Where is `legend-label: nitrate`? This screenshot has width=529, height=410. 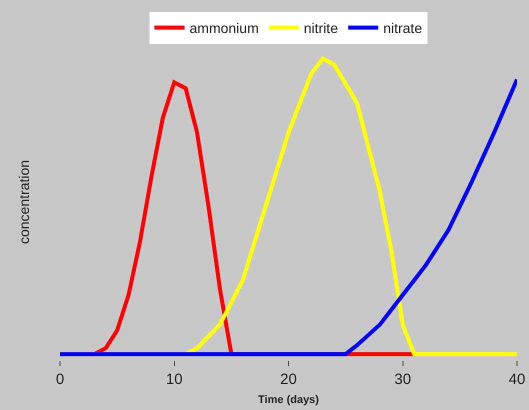
legend-label: nitrate is located at coordinates (402, 28).